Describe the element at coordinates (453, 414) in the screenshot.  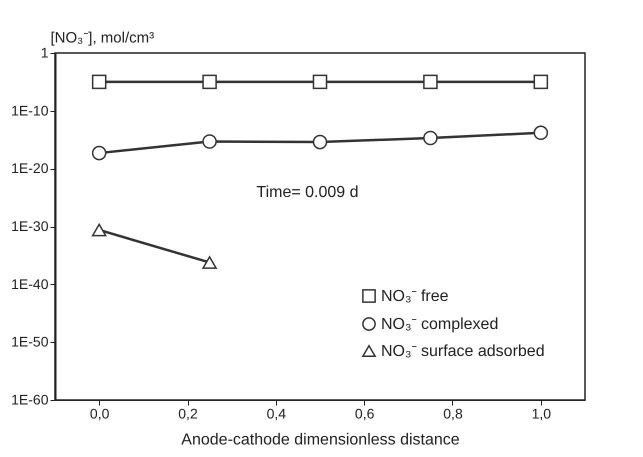
I see `x-tick-label: 0,8` at that location.